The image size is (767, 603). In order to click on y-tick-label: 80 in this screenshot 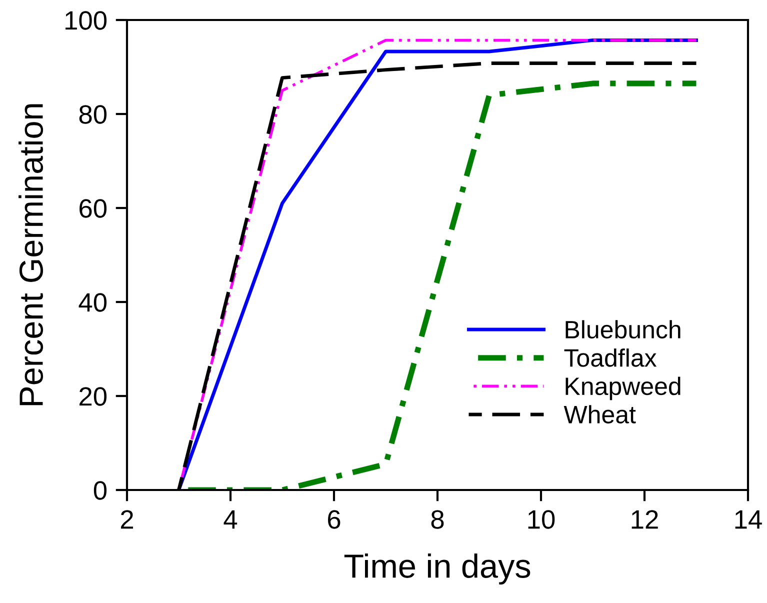, I will do `click(93, 114)`.